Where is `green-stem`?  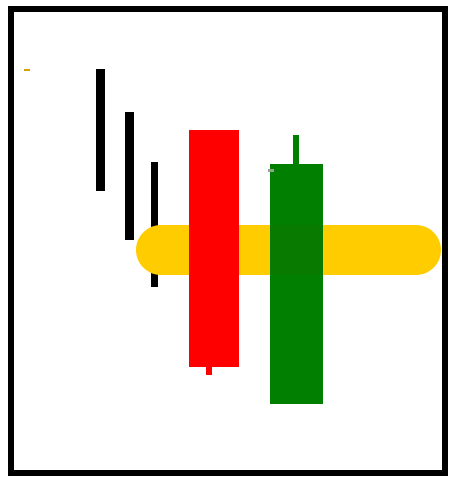
green-stem is located at coordinates (296, 150).